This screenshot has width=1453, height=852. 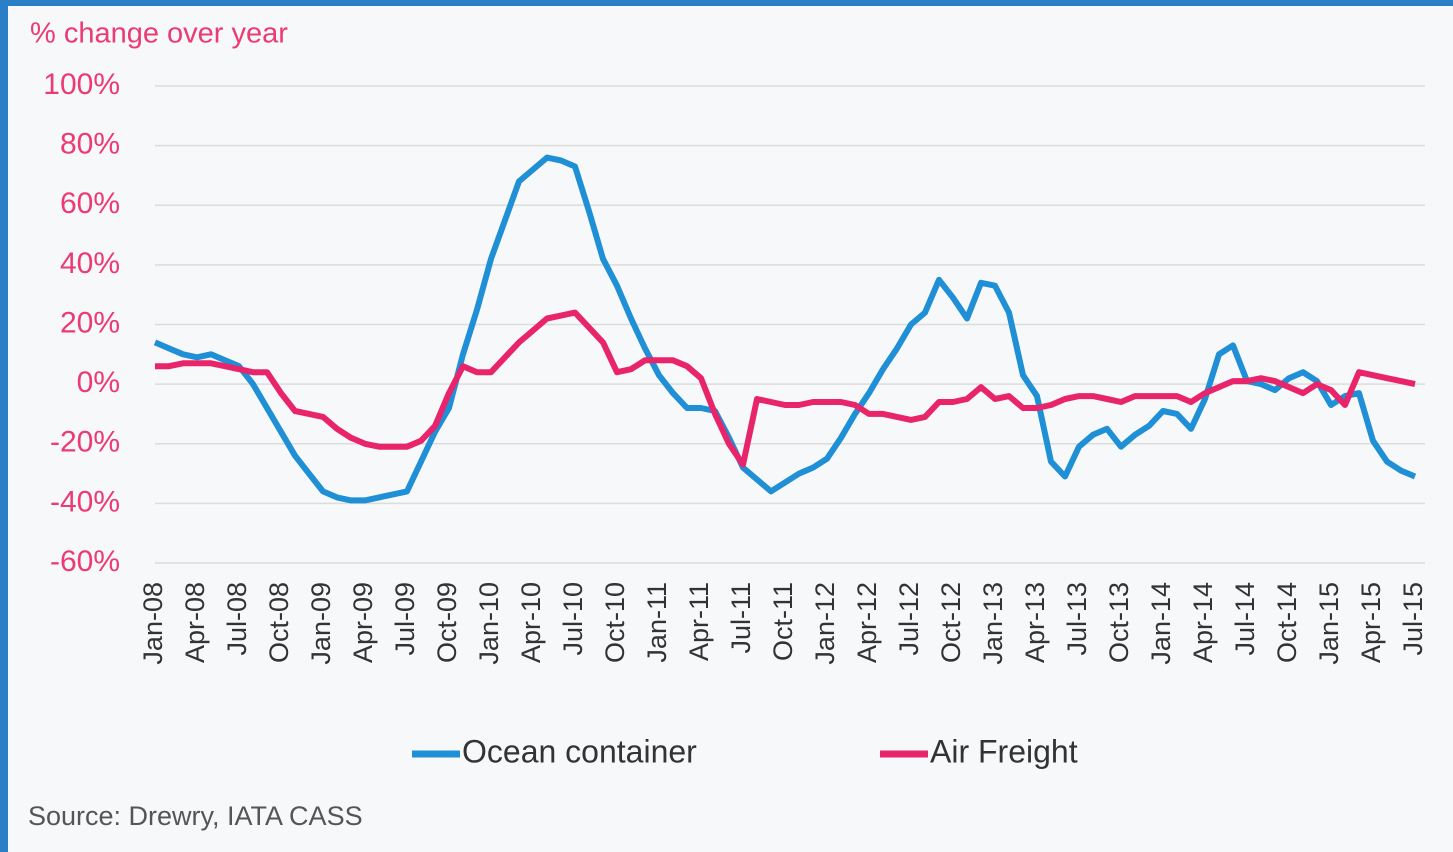 I want to click on x-tick-label: Apr-13, so click(x=1035, y=622).